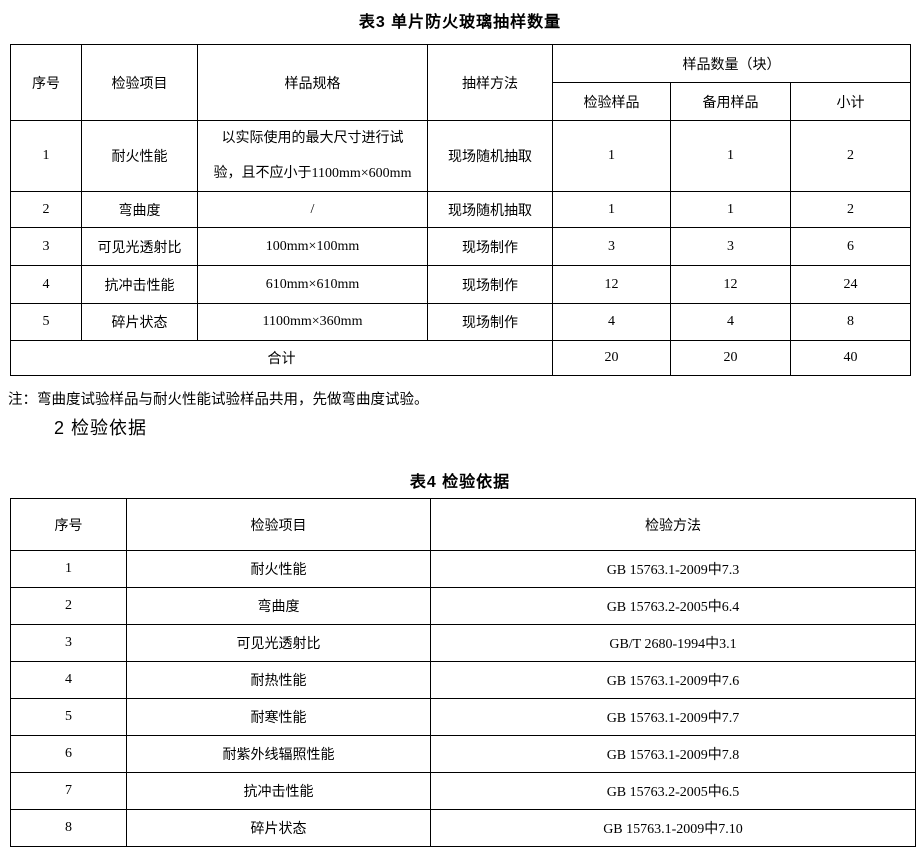 The height and width of the screenshot is (854, 920). Describe the element at coordinates (730, 209) in the screenshot. I see `t3-r2-backup: 1` at that location.